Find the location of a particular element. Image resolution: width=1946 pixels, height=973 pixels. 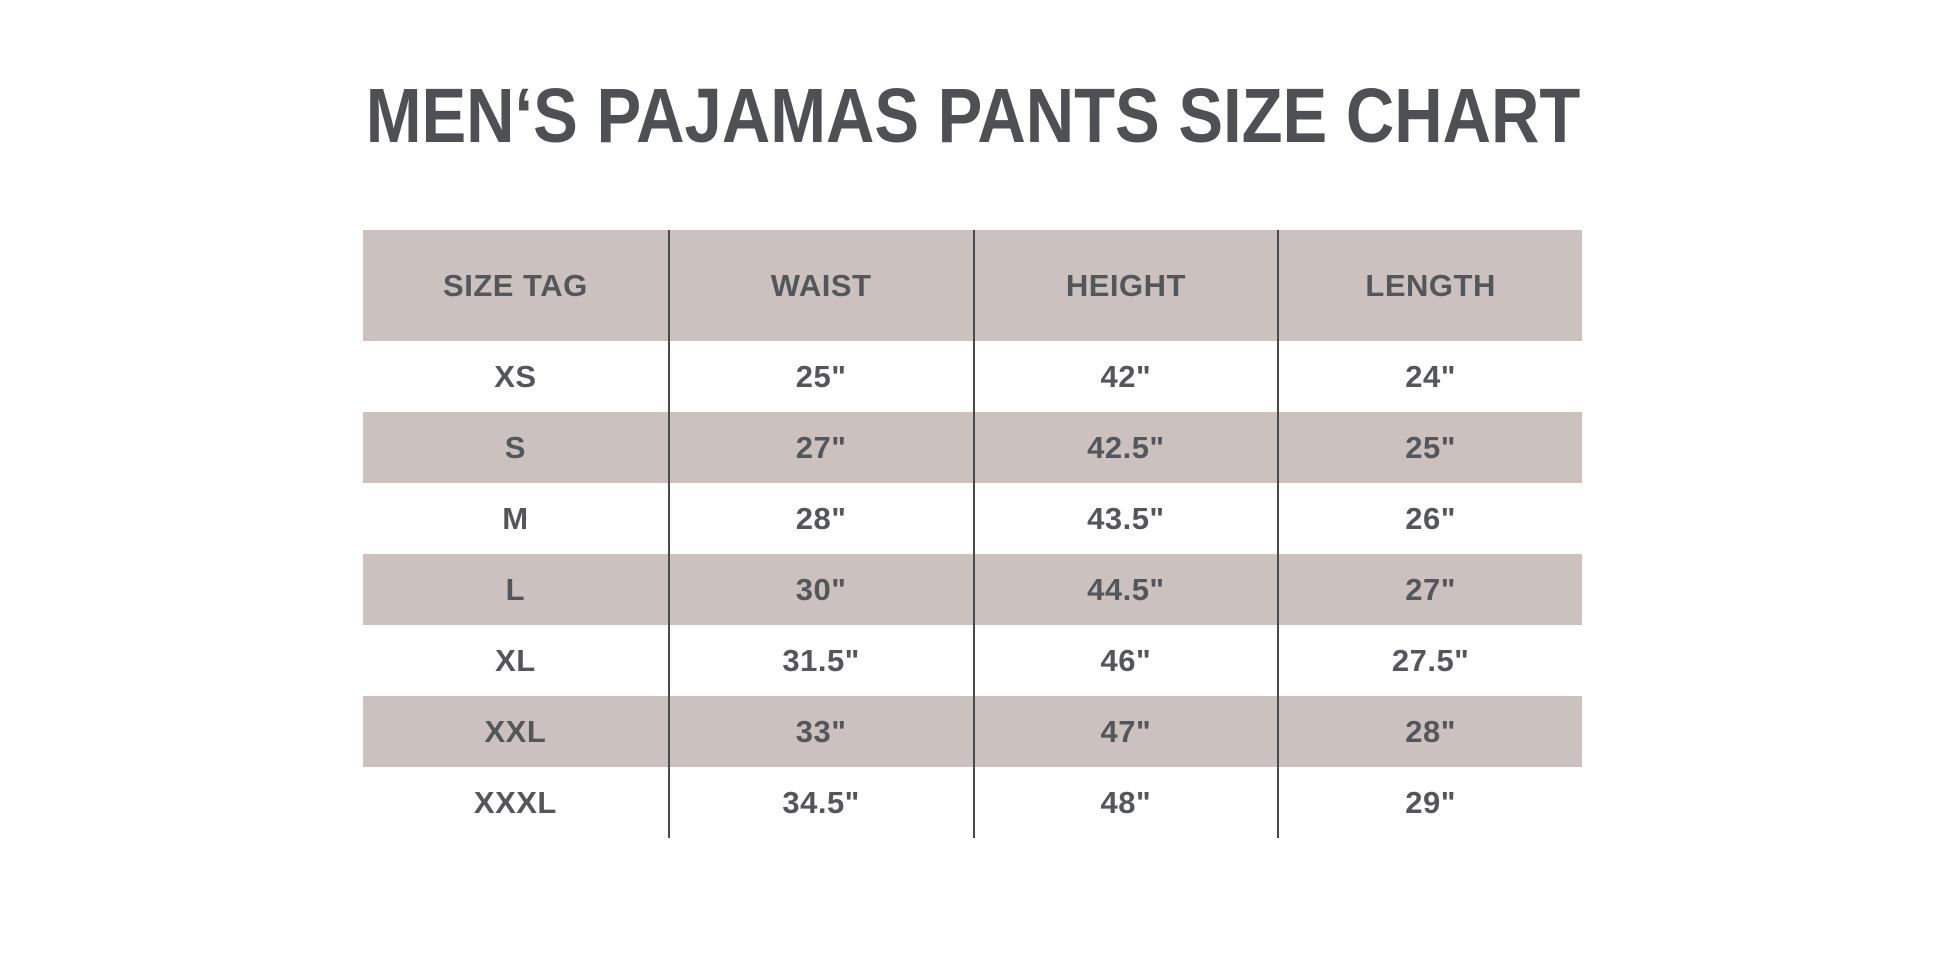

table-row: XL 31.5" 46" 27.5" is located at coordinates (972, 660).